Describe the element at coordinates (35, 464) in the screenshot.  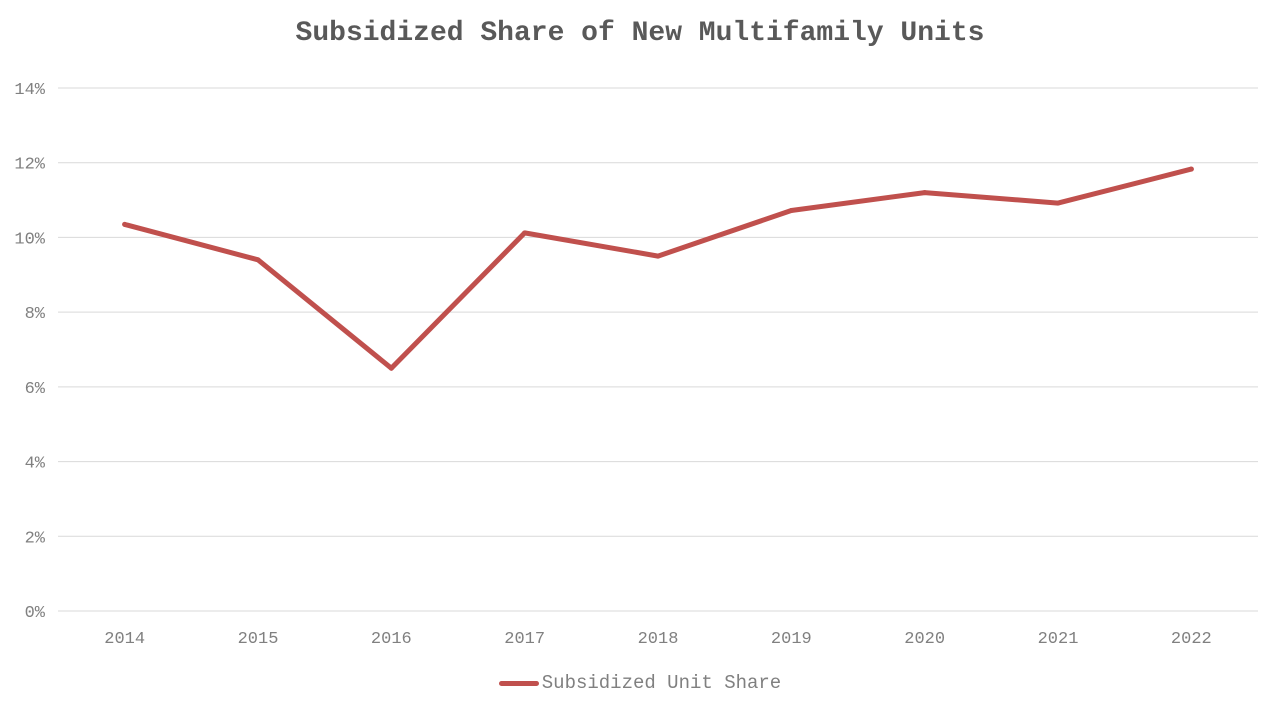
I see `y-tick-label: 4%` at that location.